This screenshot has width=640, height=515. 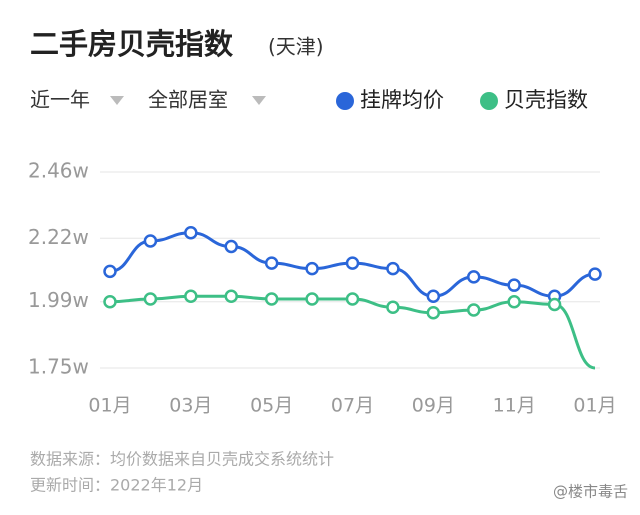 I want to click on x-tick-label: 03月, so click(x=190, y=406).